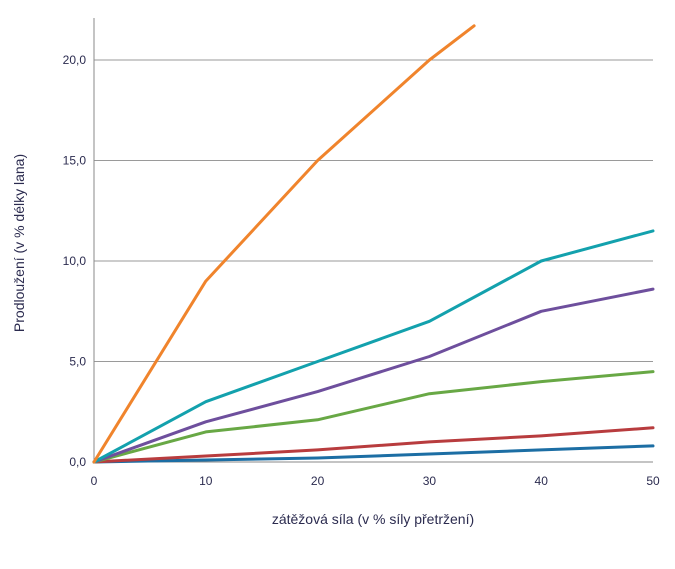  What do you see at coordinates (206, 481) in the screenshot?
I see `x-tick-label: 10` at bounding box center [206, 481].